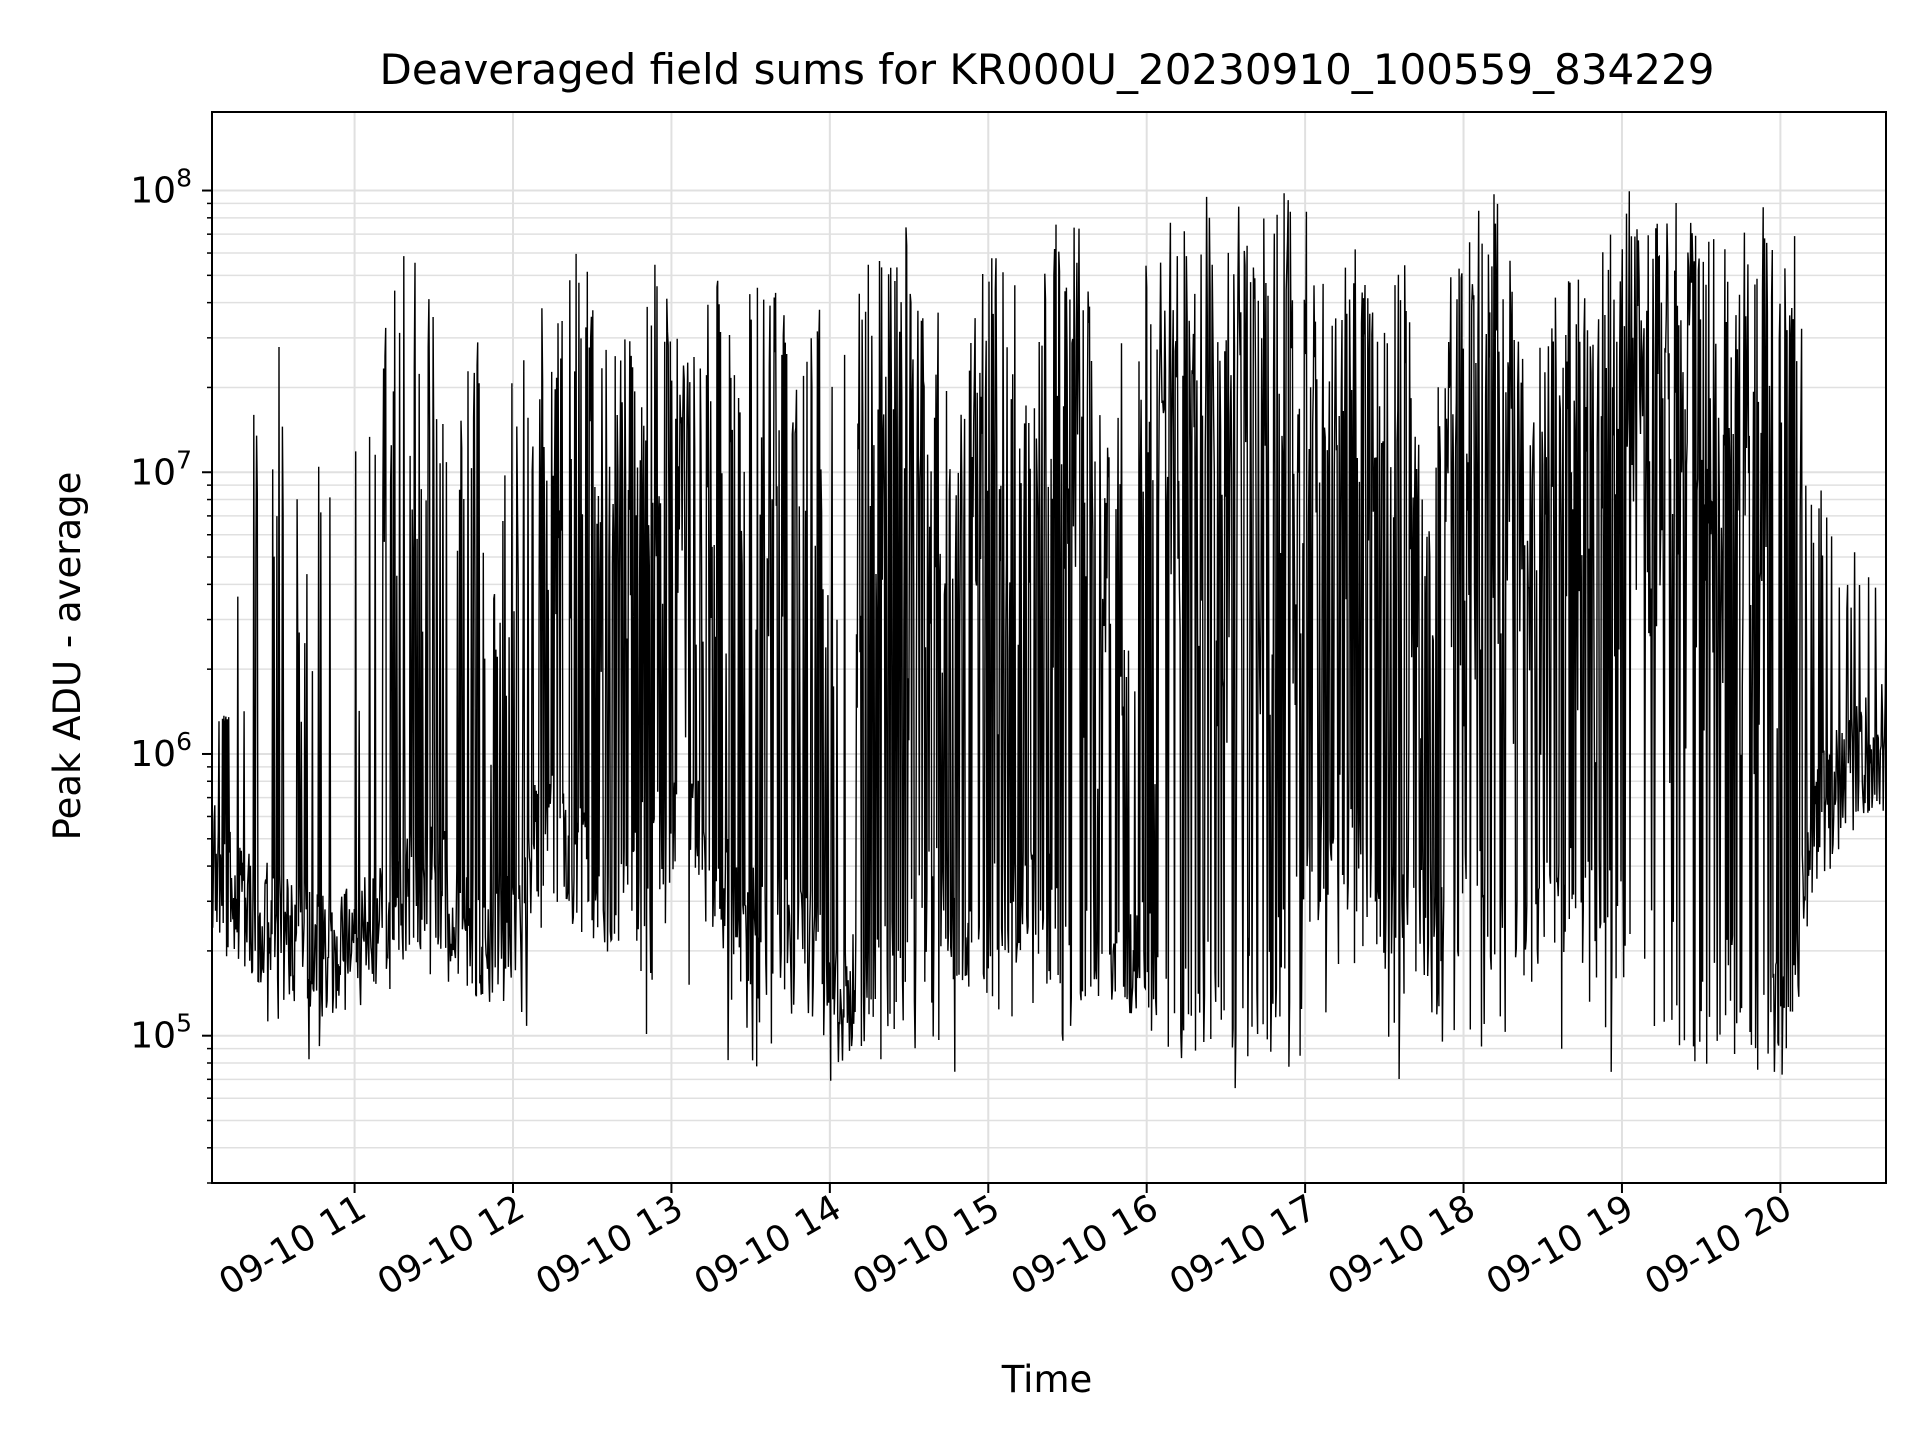 The image size is (1920, 1445). What do you see at coordinates (184, 459) in the screenshot?
I see `y-tick-label-exponent: 7` at bounding box center [184, 459].